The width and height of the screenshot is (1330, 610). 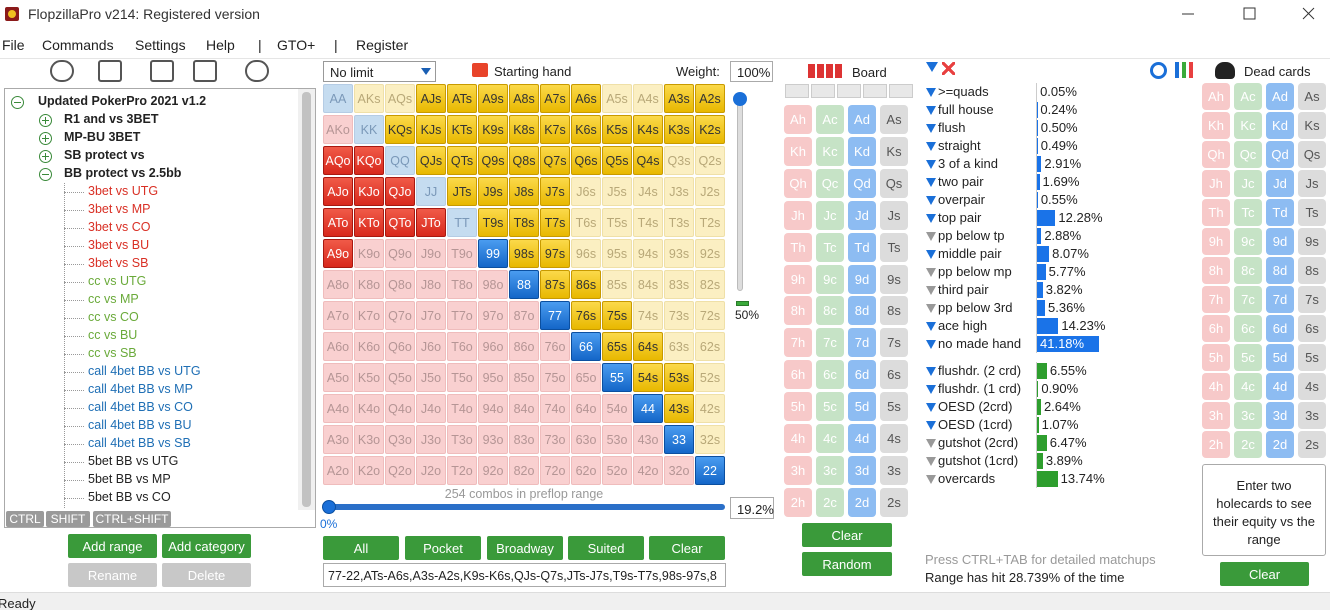 I want to click on board-card: 8c, so click(x=830, y=311).